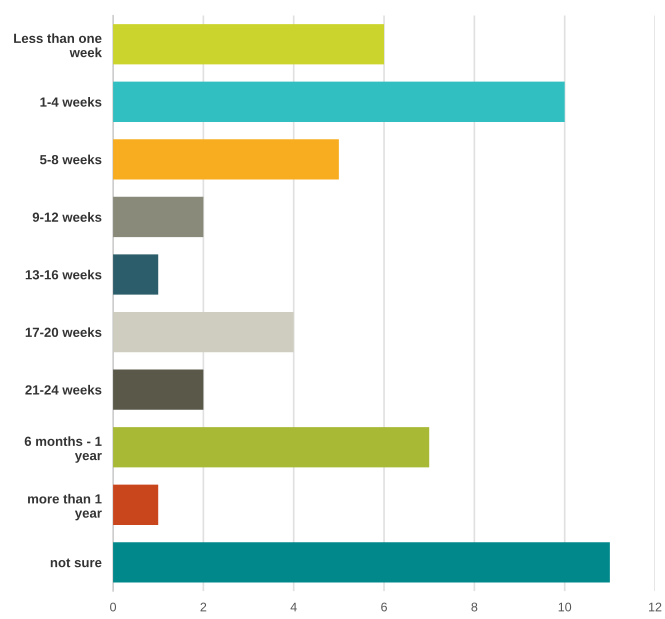 This screenshot has height=619, width=665. I want to click on y-tick-label: not sure, so click(76, 563).